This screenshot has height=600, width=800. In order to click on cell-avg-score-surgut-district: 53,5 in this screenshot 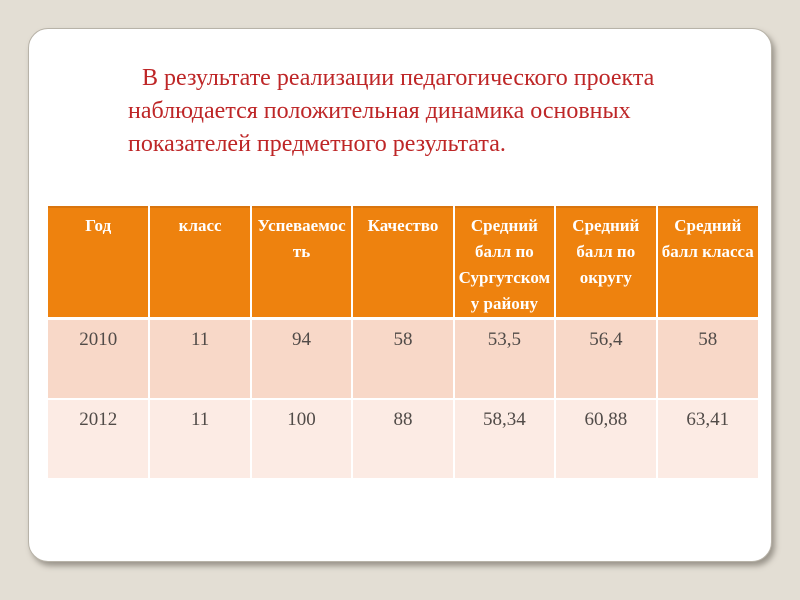, I will do `click(505, 359)`.